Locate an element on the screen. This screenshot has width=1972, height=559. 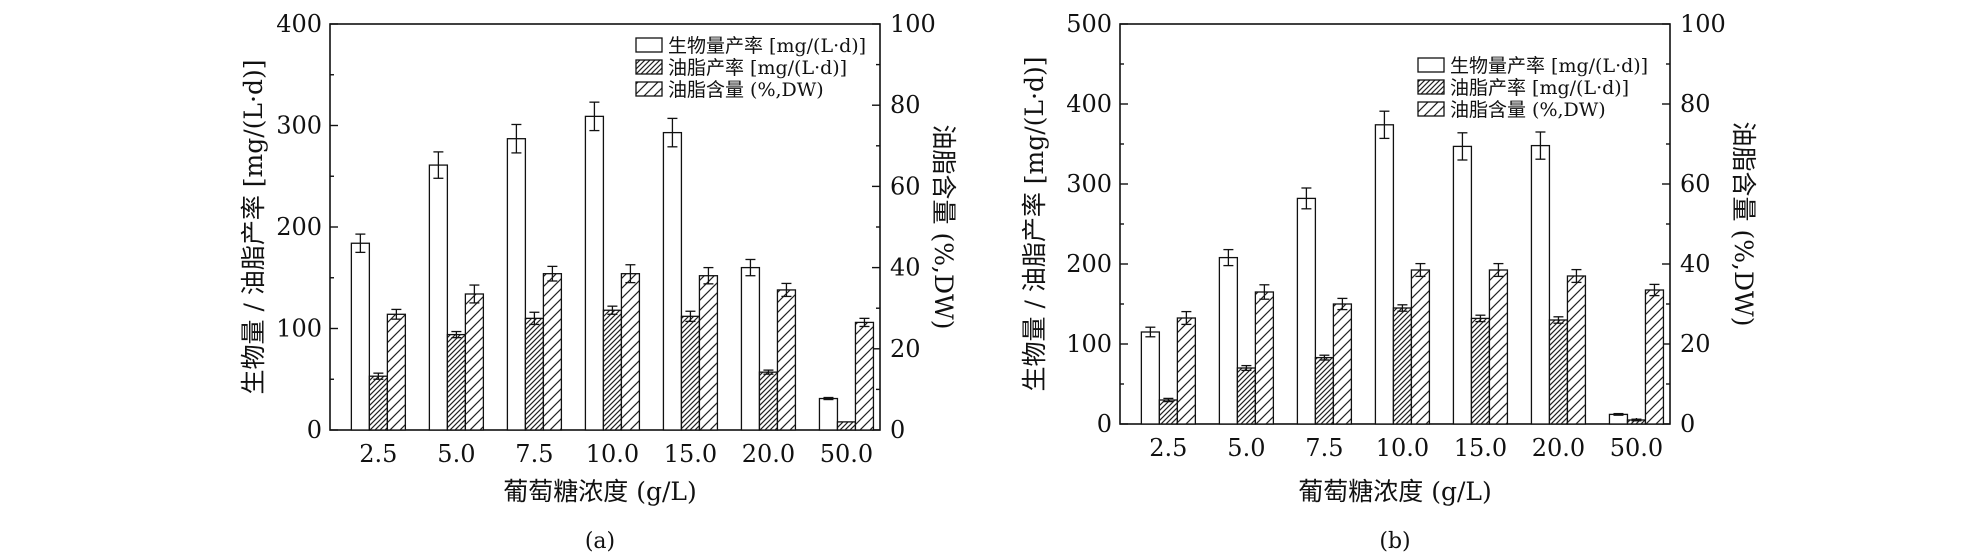
x-tick-label: 15.0 is located at coordinates (1480, 448).